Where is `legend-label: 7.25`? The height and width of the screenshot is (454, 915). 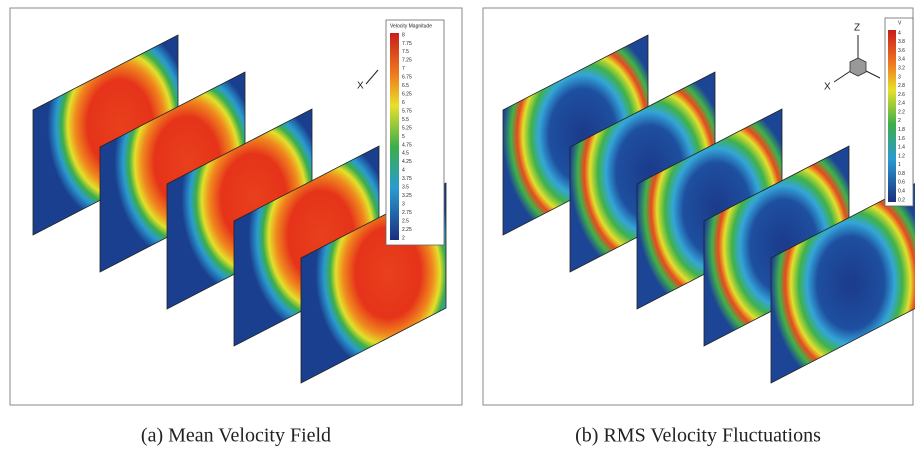
legend-label: 7.25 is located at coordinates (407, 61).